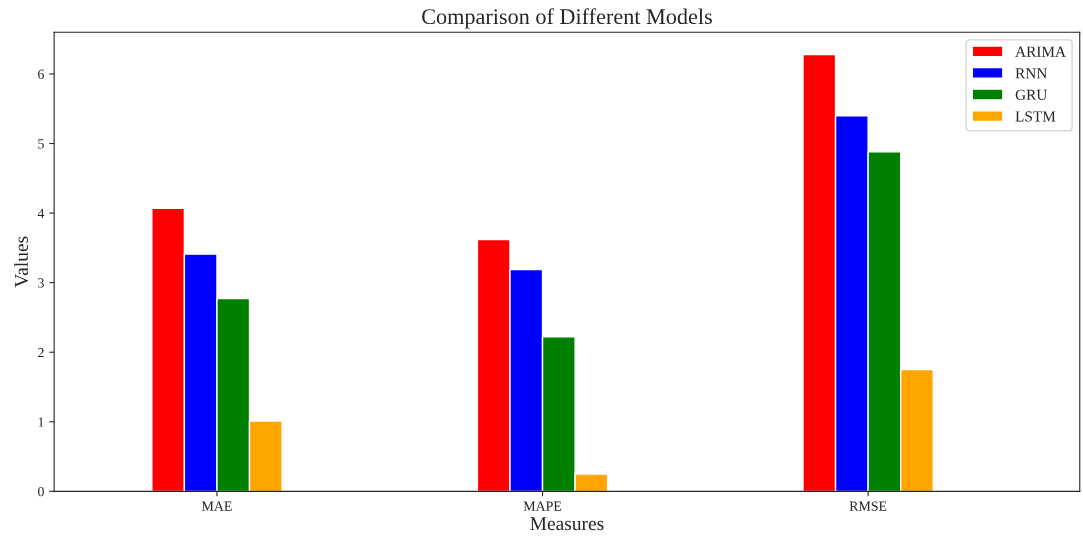 The width and height of the screenshot is (1083, 537). What do you see at coordinates (41, 352) in the screenshot?
I see `y-tick-label: 2` at bounding box center [41, 352].